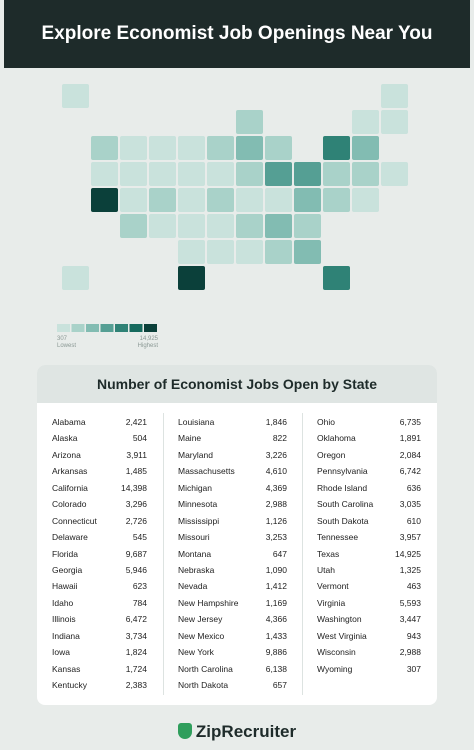  Describe the element at coordinates (342, 471) in the screenshot. I see `state-name: Pennsylvania` at that location.